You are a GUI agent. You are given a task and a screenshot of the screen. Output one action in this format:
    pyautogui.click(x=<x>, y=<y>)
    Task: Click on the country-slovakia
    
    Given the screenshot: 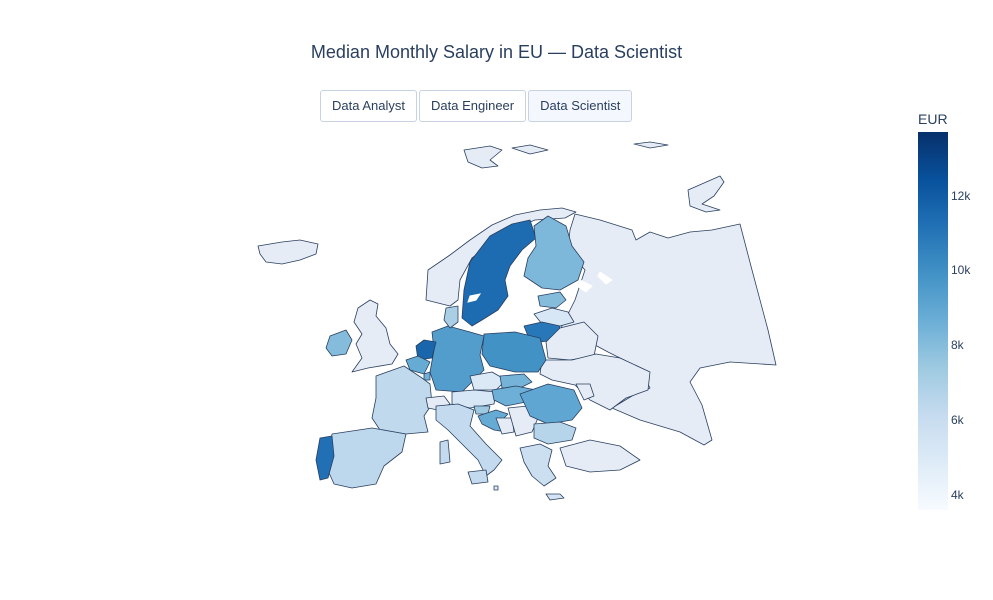 What is the action you would take?
    pyautogui.click(x=516, y=381)
    